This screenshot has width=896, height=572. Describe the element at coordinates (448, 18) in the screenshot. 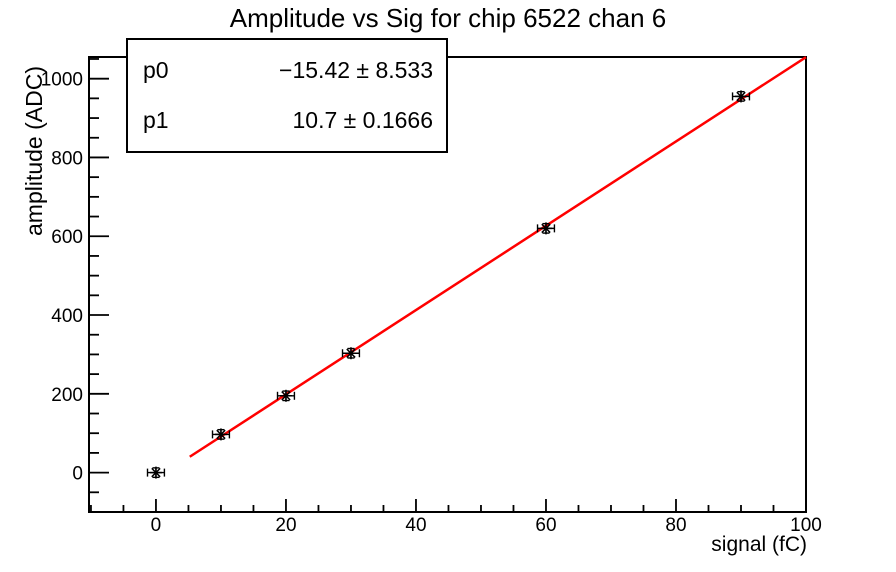

I see `chart-title: Amplitude vs Sig for chip 6522 chan 6` at that location.